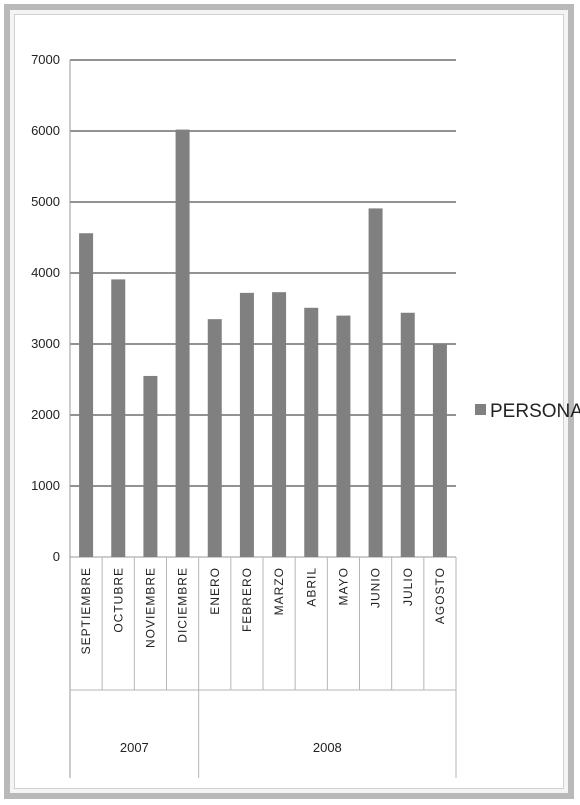  I want to click on y-tick-label: 2000, so click(45, 414).